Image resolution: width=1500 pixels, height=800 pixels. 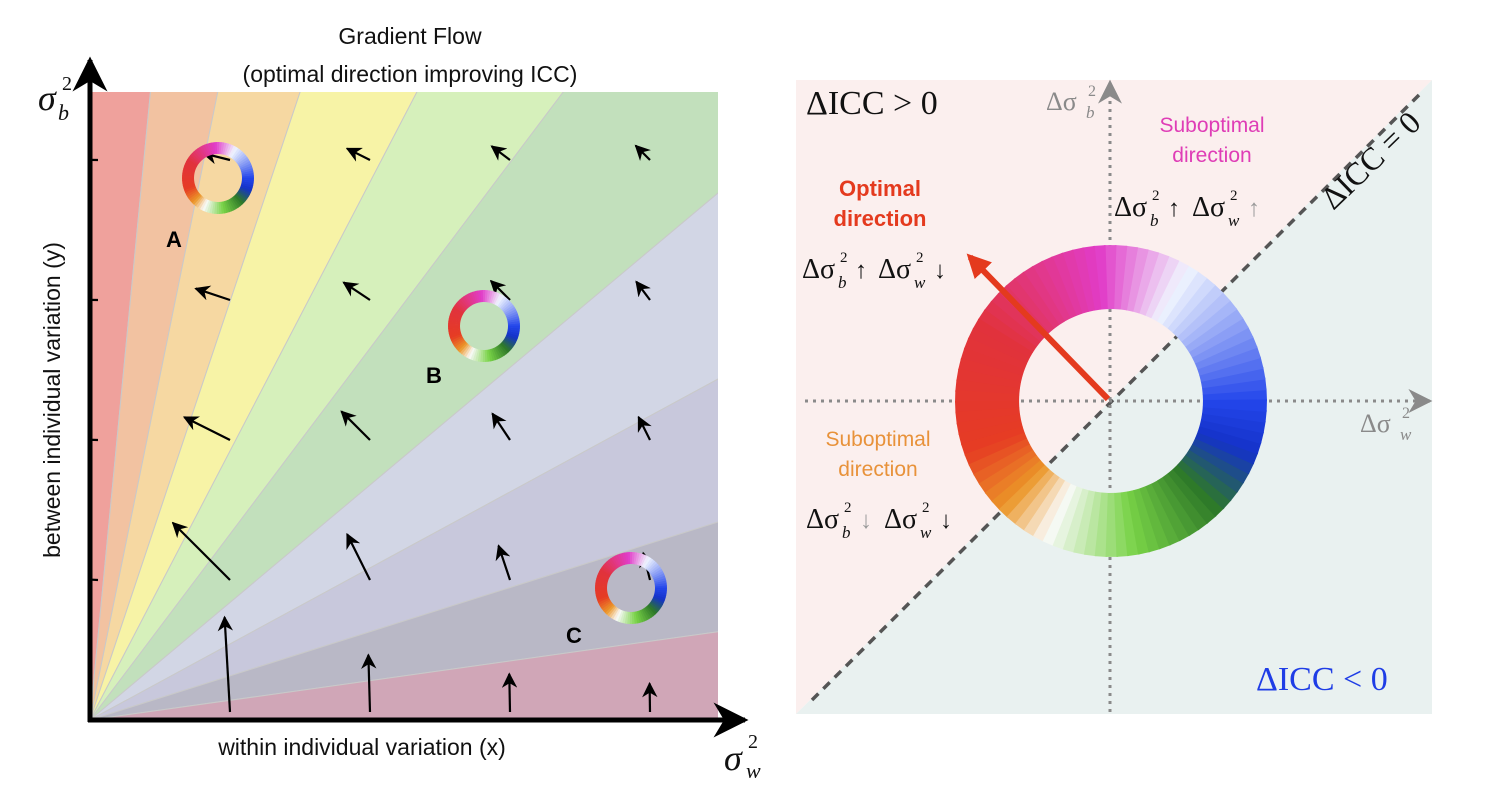 What do you see at coordinates (880, 218) in the screenshot?
I see `optimal-title-line2: direction` at bounding box center [880, 218].